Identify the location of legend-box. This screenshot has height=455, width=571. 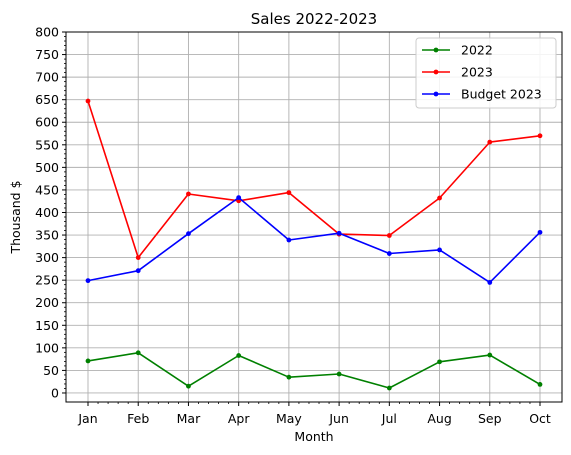
(486, 73).